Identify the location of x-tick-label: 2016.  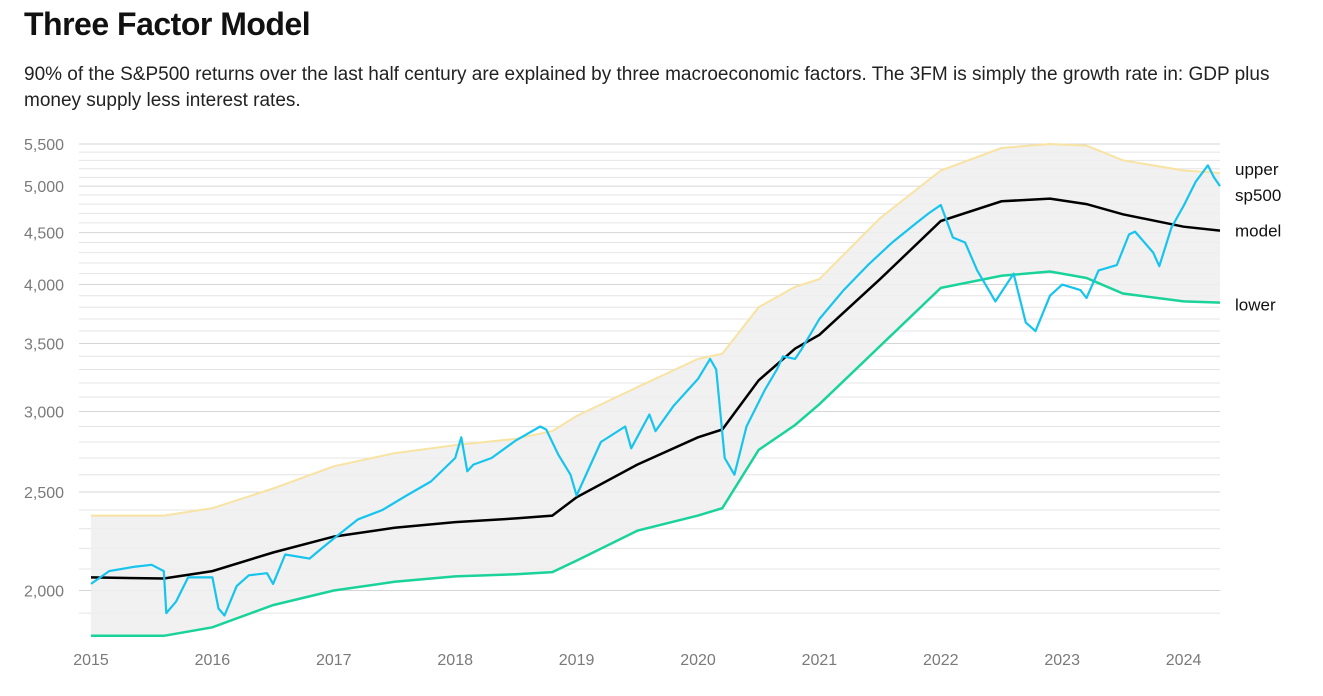
(213, 660).